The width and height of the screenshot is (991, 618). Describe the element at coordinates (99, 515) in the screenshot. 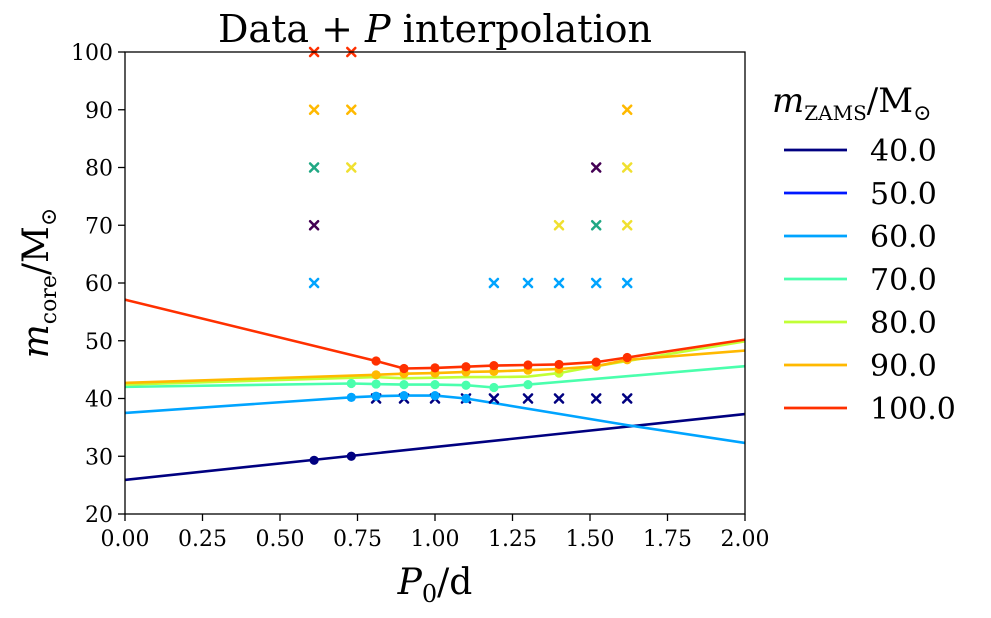

I see `y-tick-label: 20` at that location.